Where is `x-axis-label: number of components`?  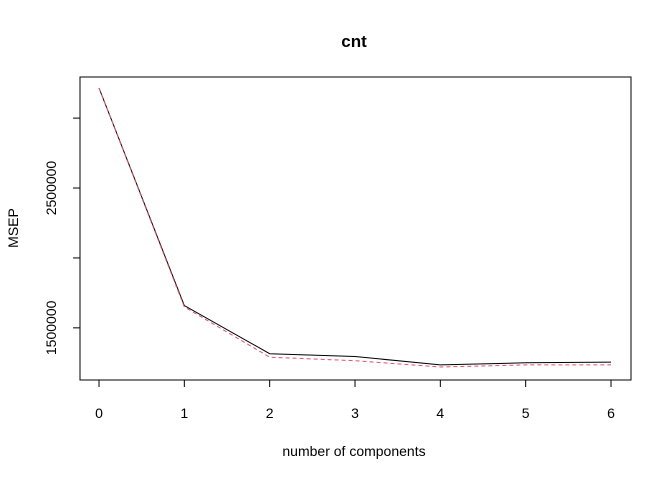
x-axis-label: number of components is located at coordinates (353, 451).